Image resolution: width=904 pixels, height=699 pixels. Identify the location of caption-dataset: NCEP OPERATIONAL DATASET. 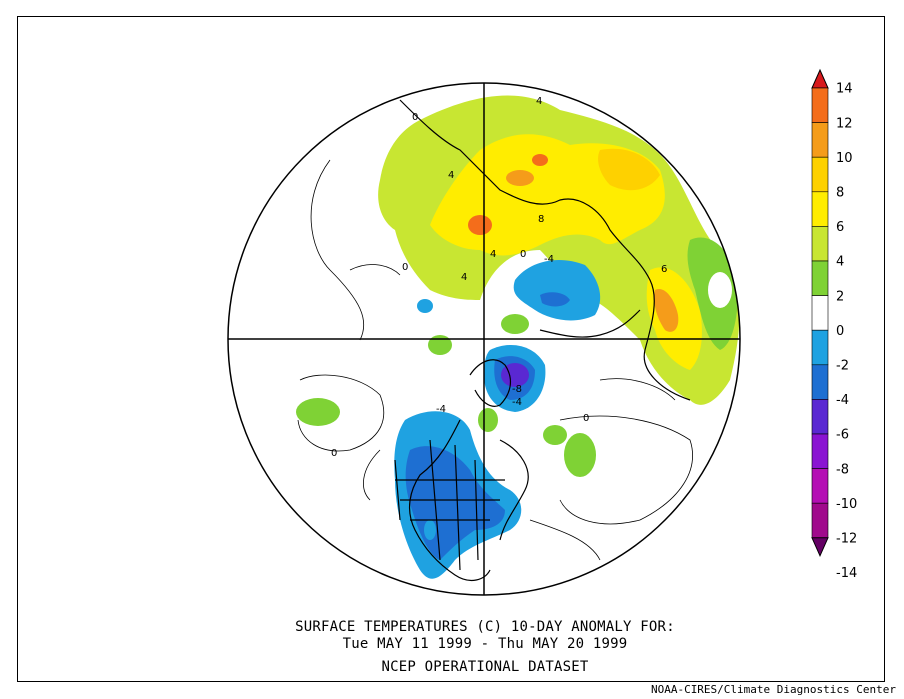
(485, 667).